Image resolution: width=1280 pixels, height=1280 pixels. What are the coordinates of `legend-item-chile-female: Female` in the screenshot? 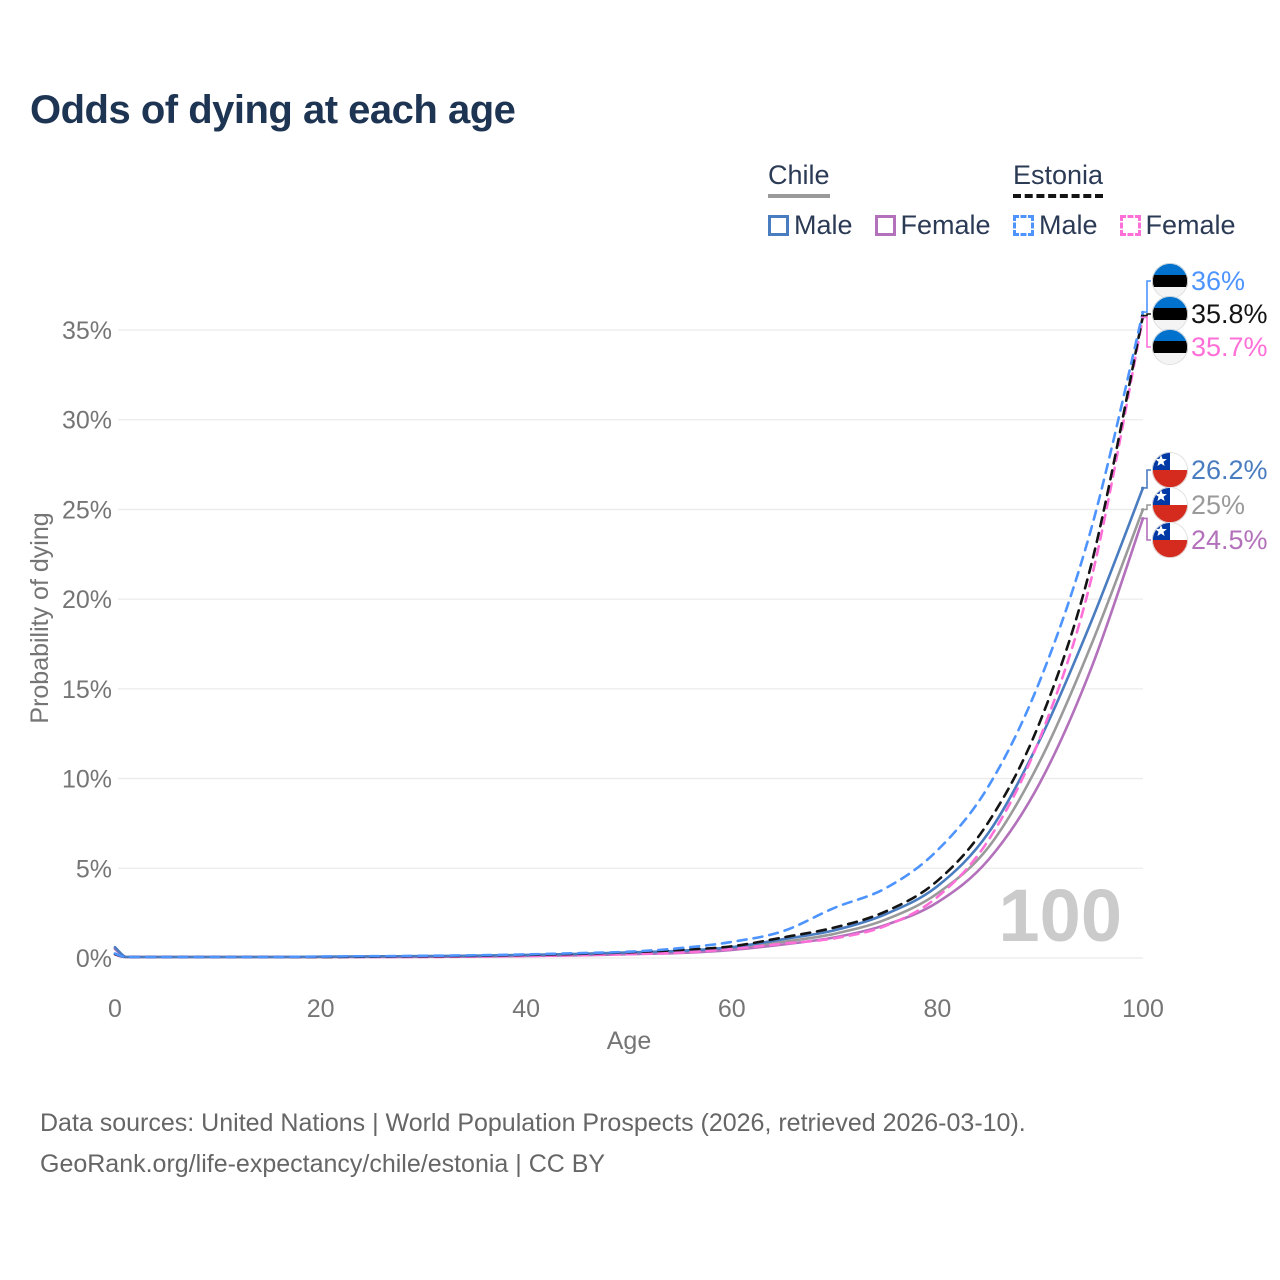 It's located at (932, 225).